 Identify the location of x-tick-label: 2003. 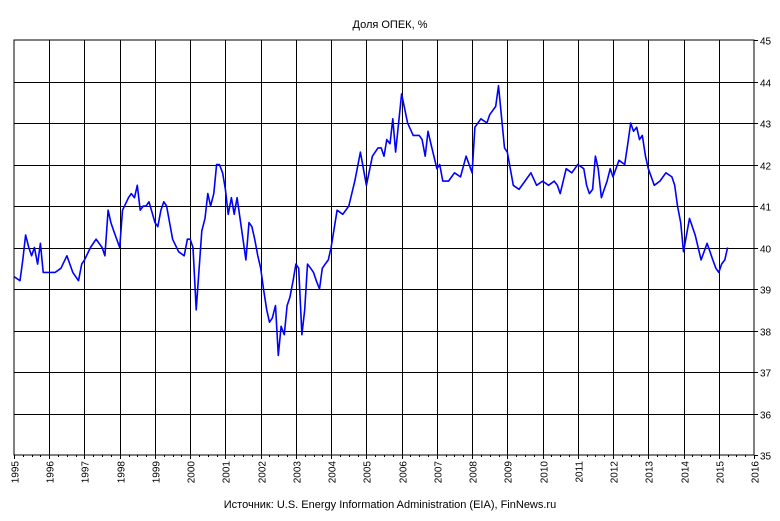
(298, 472).